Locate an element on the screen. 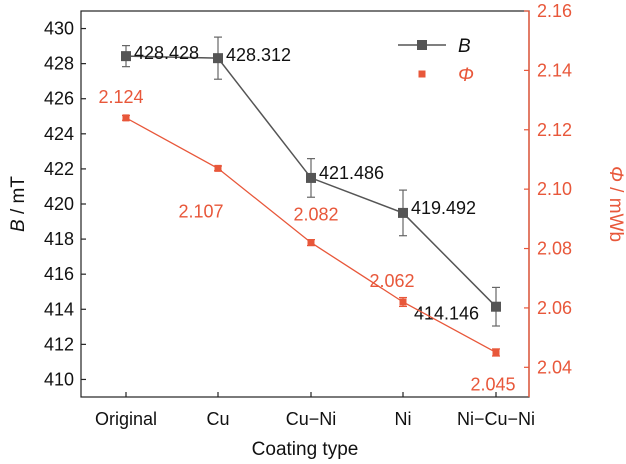 This screenshot has height=464, width=626. left-tick-label: 420 is located at coordinates (59, 204).